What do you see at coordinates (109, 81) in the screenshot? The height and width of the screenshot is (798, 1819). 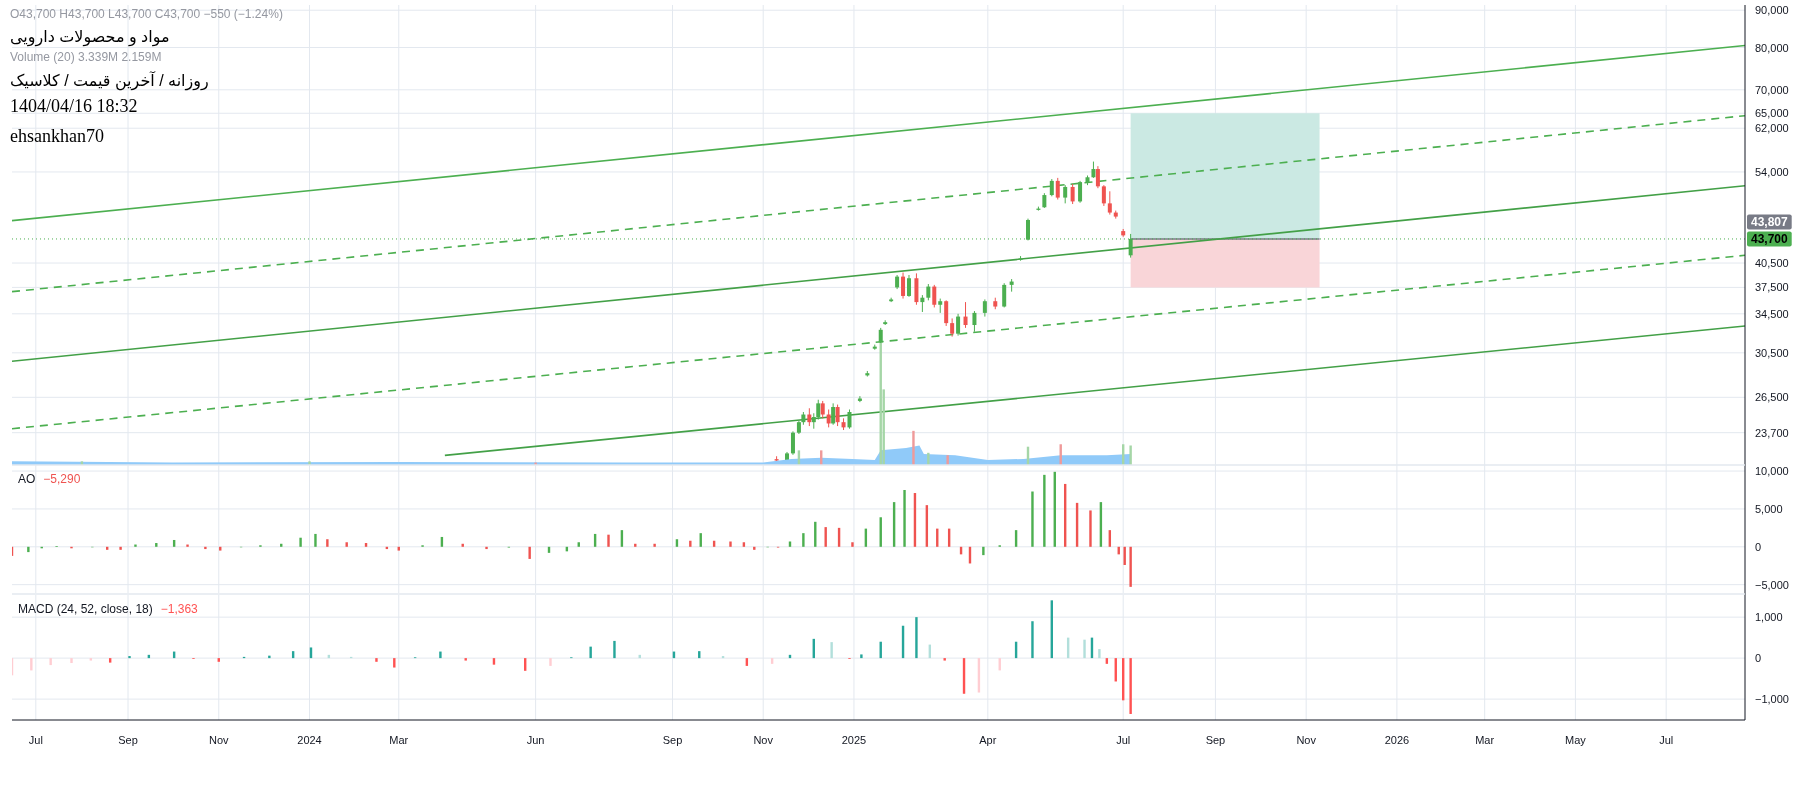 I see `text: روزانه / آخرین قیمت / کلاسیک` at bounding box center [109, 81].